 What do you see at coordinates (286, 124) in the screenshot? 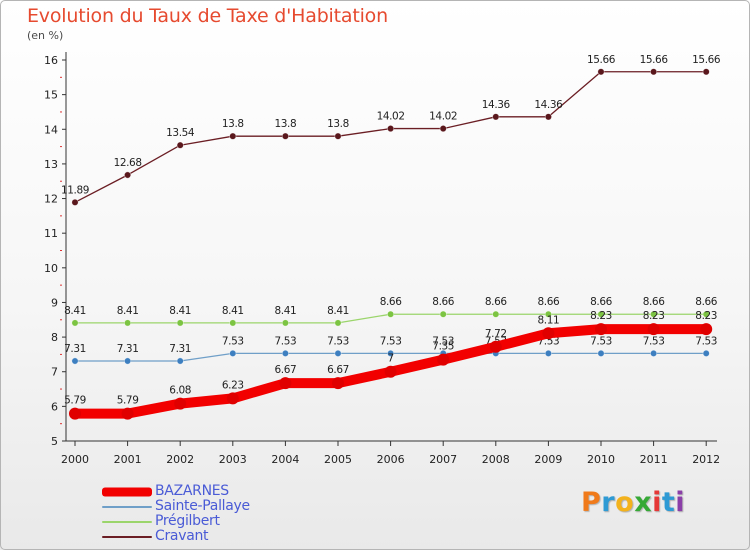
I see `data-label-cravant: 13.8` at bounding box center [286, 124].